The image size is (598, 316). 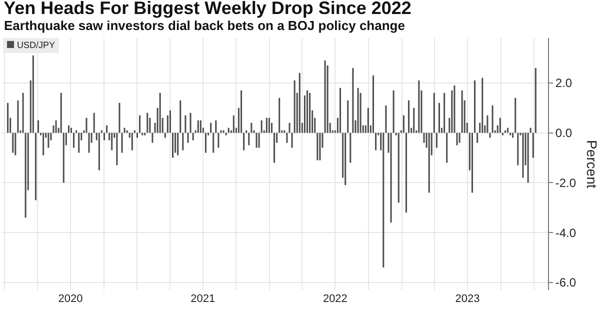 What do you see at coordinates (203, 299) in the screenshot?
I see `x-tick-label: 2021` at bounding box center [203, 299].